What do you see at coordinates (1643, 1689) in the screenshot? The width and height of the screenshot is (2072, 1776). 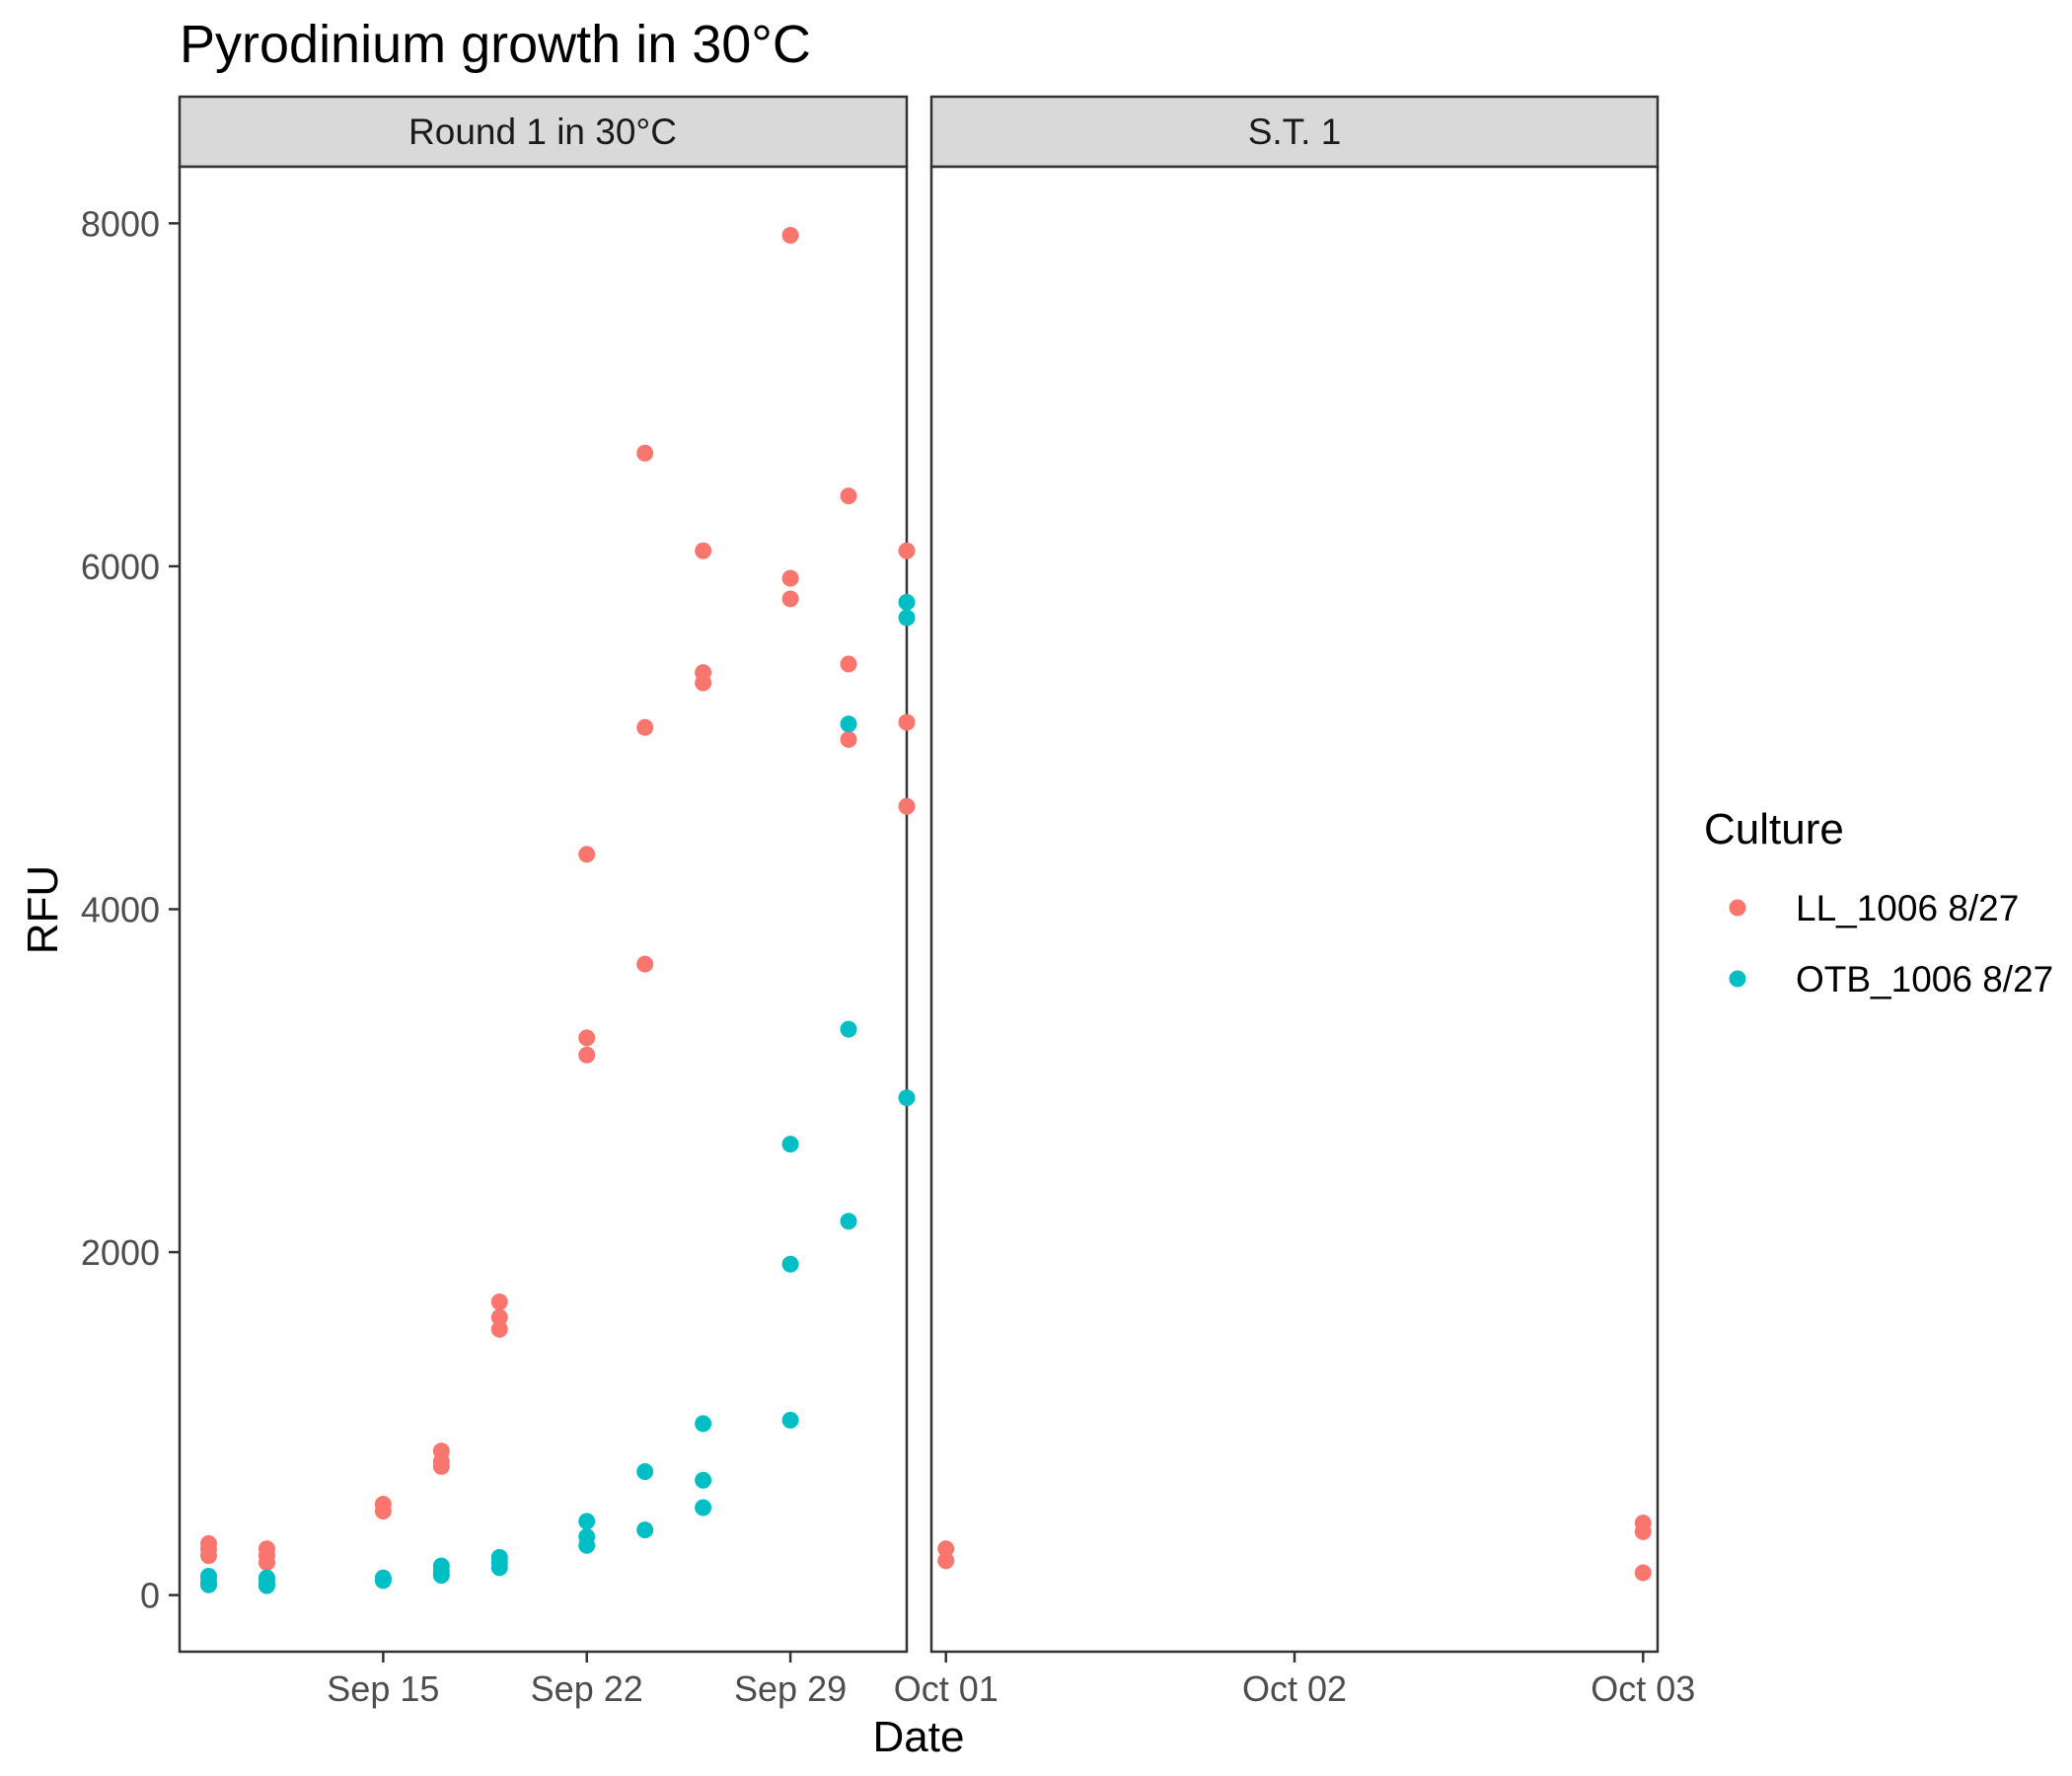 I see `x-tick-label: Oct 03` at bounding box center [1643, 1689].